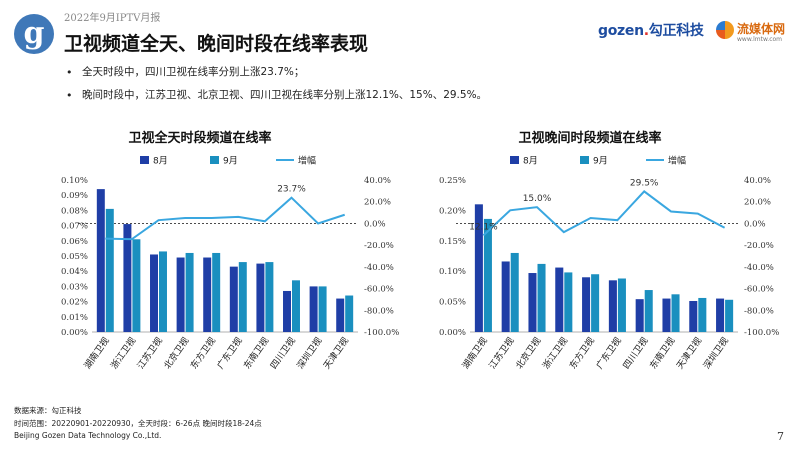 The height and width of the screenshot is (450, 800). Describe the element at coordinates (74, 318) in the screenshot. I see `left-axis-tick: 0.01%` at that location.